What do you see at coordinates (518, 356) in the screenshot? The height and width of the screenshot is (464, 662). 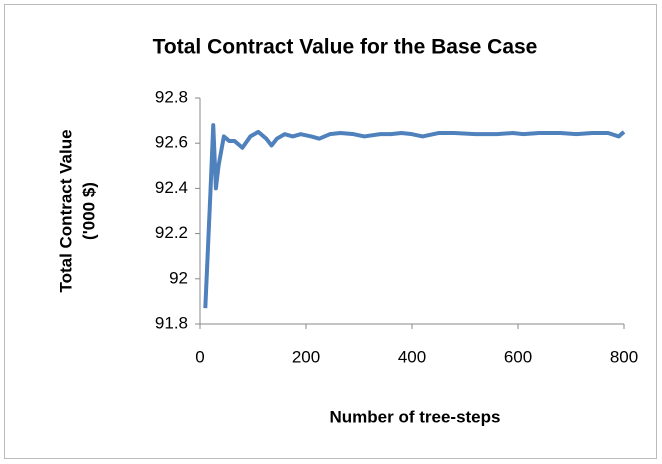 I see `x-tick-label: 600` at bounding box center [518, 356].